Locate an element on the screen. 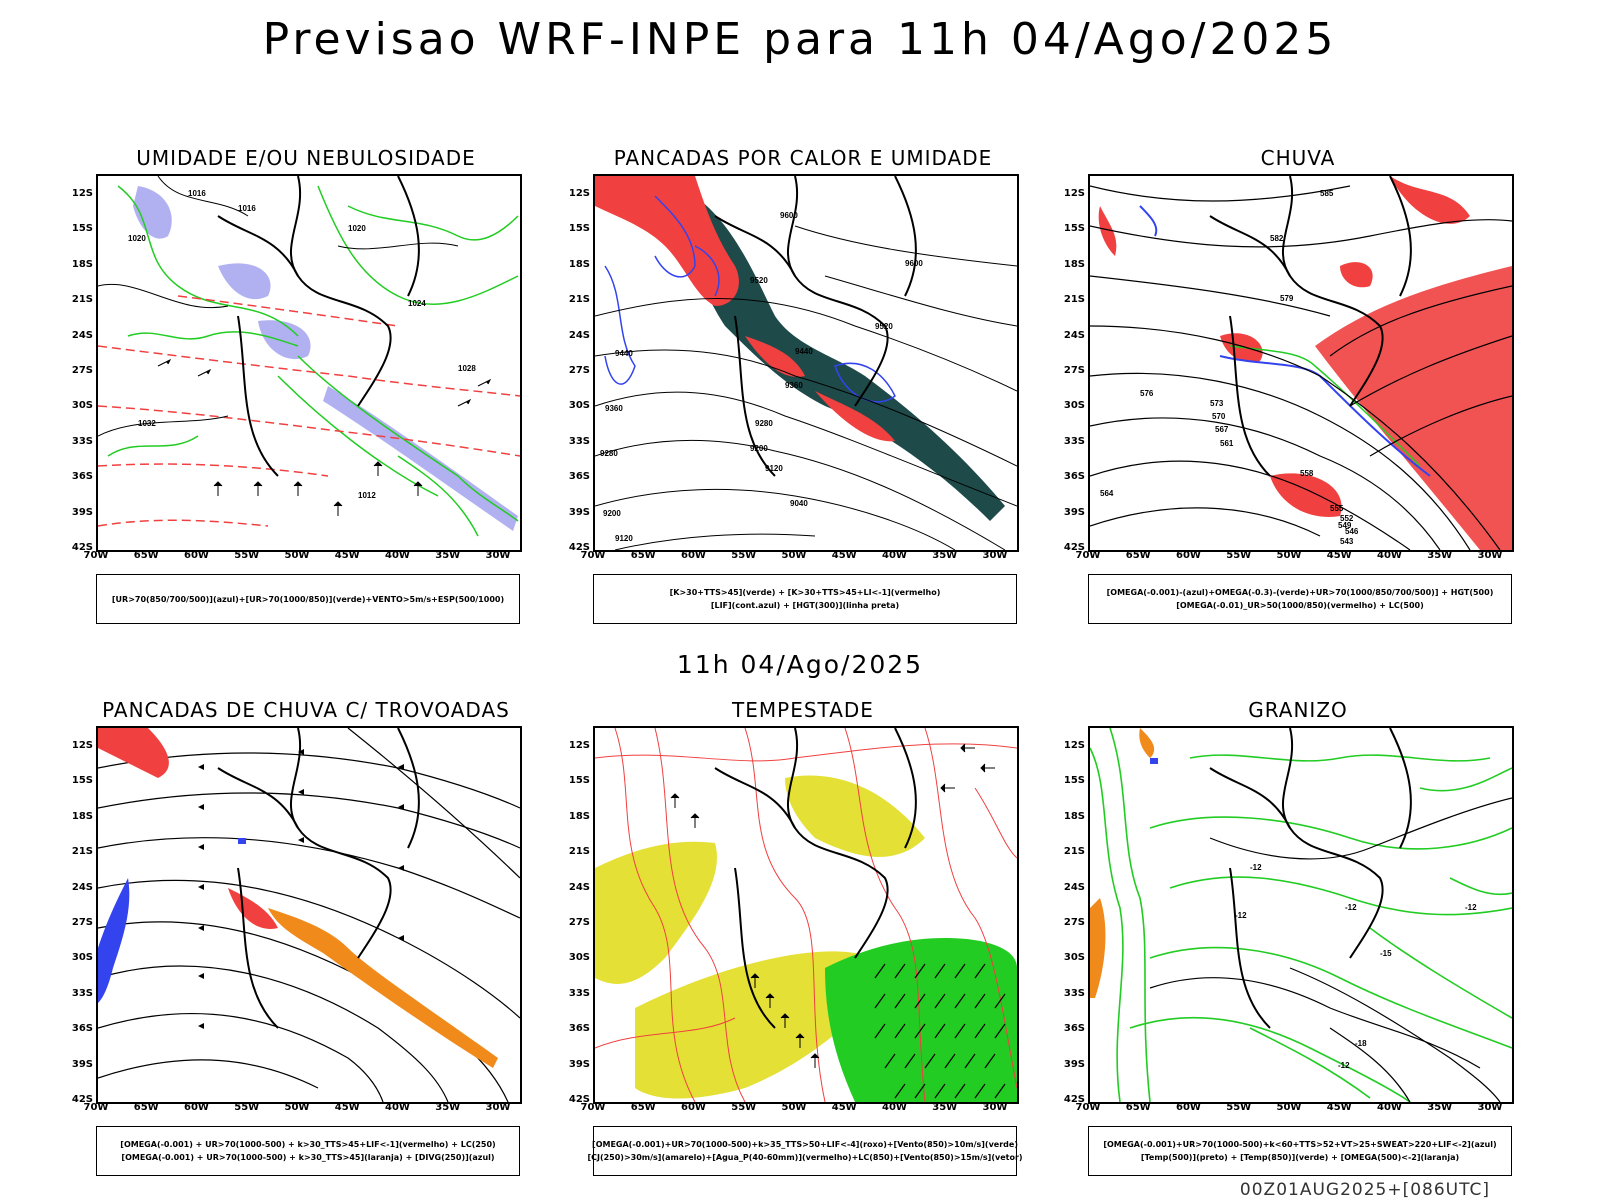  contour-label: 552 is located at coordinates (1347, 518).